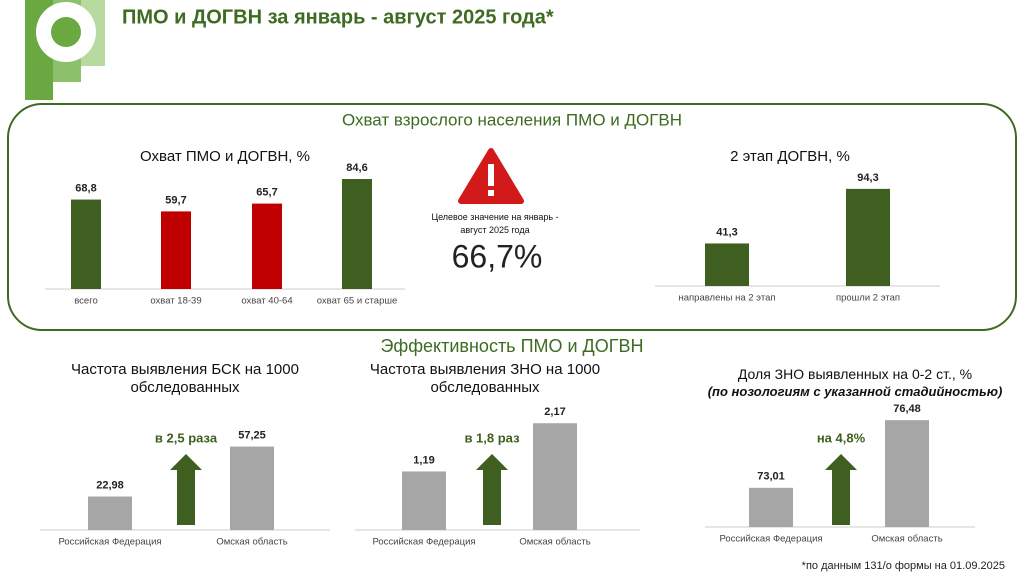 The height and width of the screenshot is (574, 1024). I want to click on annotation: в 2,5 раза, so click(186, 437).